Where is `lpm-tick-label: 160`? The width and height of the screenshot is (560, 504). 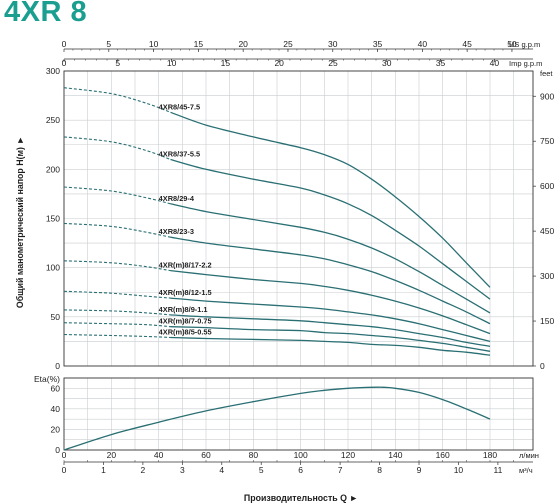 lpm-tick-label: 160 is located at coordinates (443, 455).